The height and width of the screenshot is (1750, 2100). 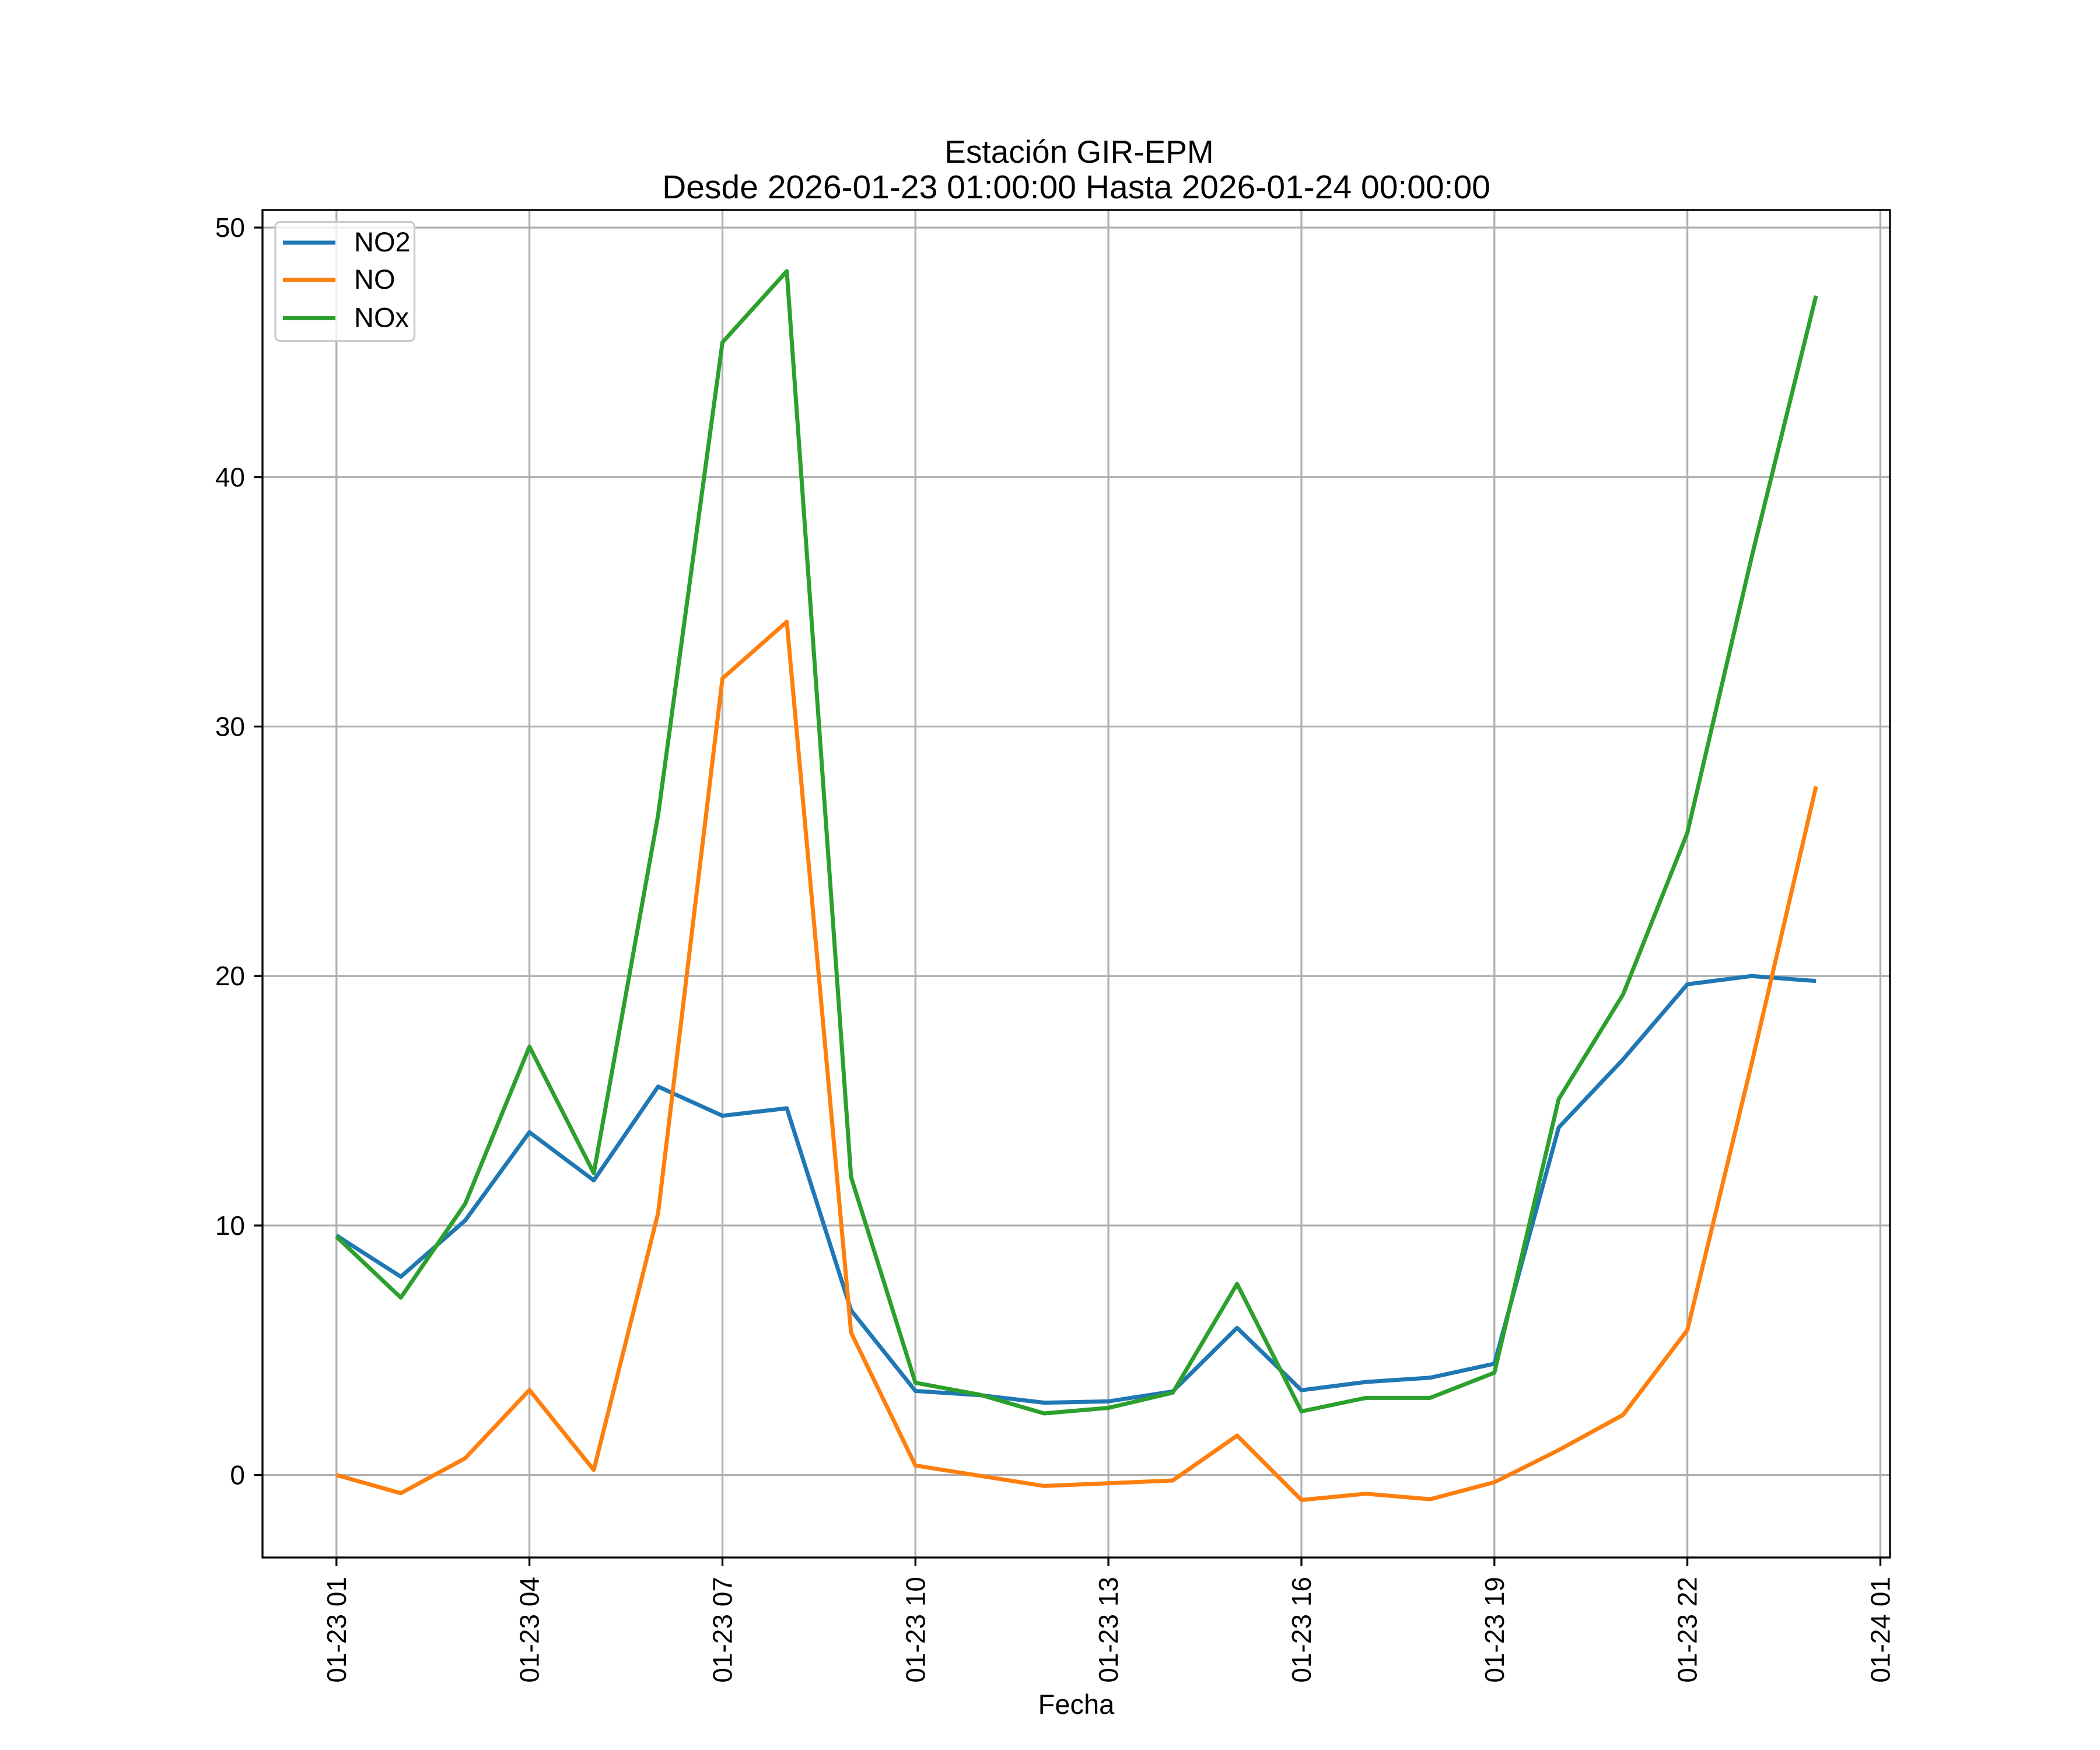 What do you see at coordinates (723, 1630) in the screenshot?
I see `svg-text: 01-23 07` at bounding box center [723, 1630].